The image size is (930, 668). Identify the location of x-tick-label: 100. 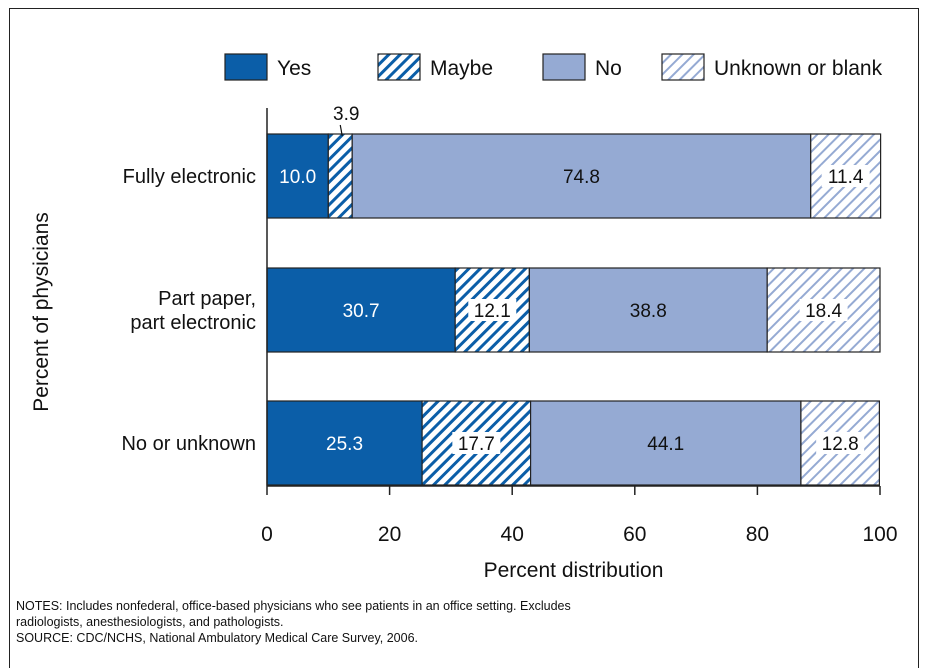
(879, 534).